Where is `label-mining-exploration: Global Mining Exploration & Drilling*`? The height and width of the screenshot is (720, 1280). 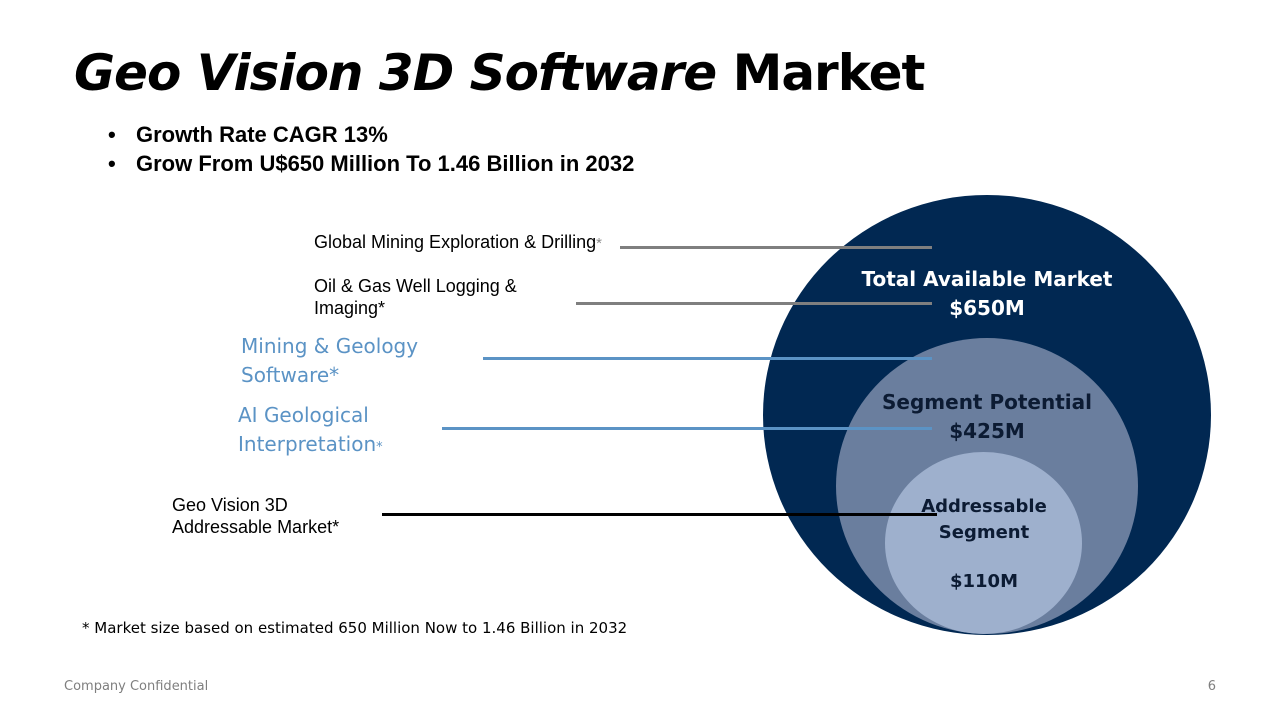
label-mining-exploration: Global Mining Exploration & Drilling* is located at coordinates (458, 243).